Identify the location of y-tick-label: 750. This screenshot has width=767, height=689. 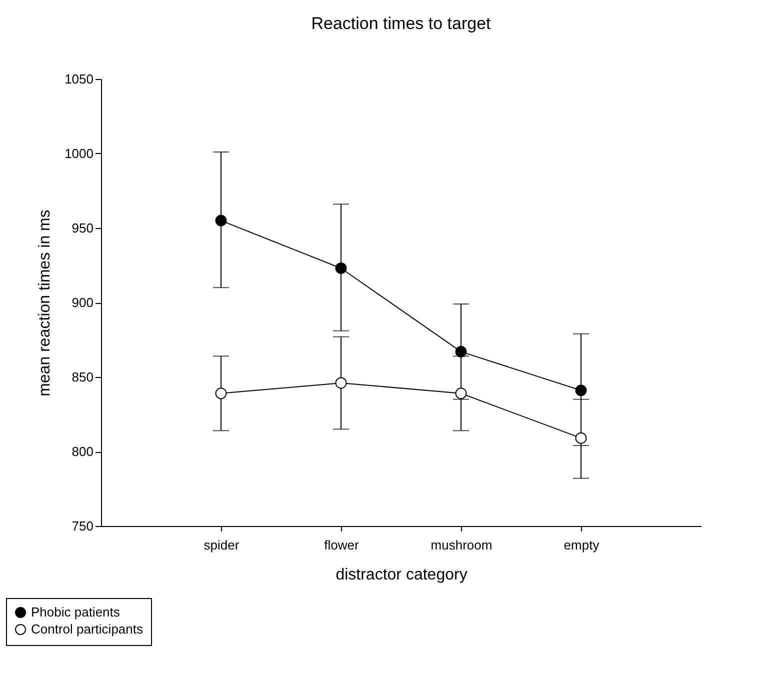
(83, 526).